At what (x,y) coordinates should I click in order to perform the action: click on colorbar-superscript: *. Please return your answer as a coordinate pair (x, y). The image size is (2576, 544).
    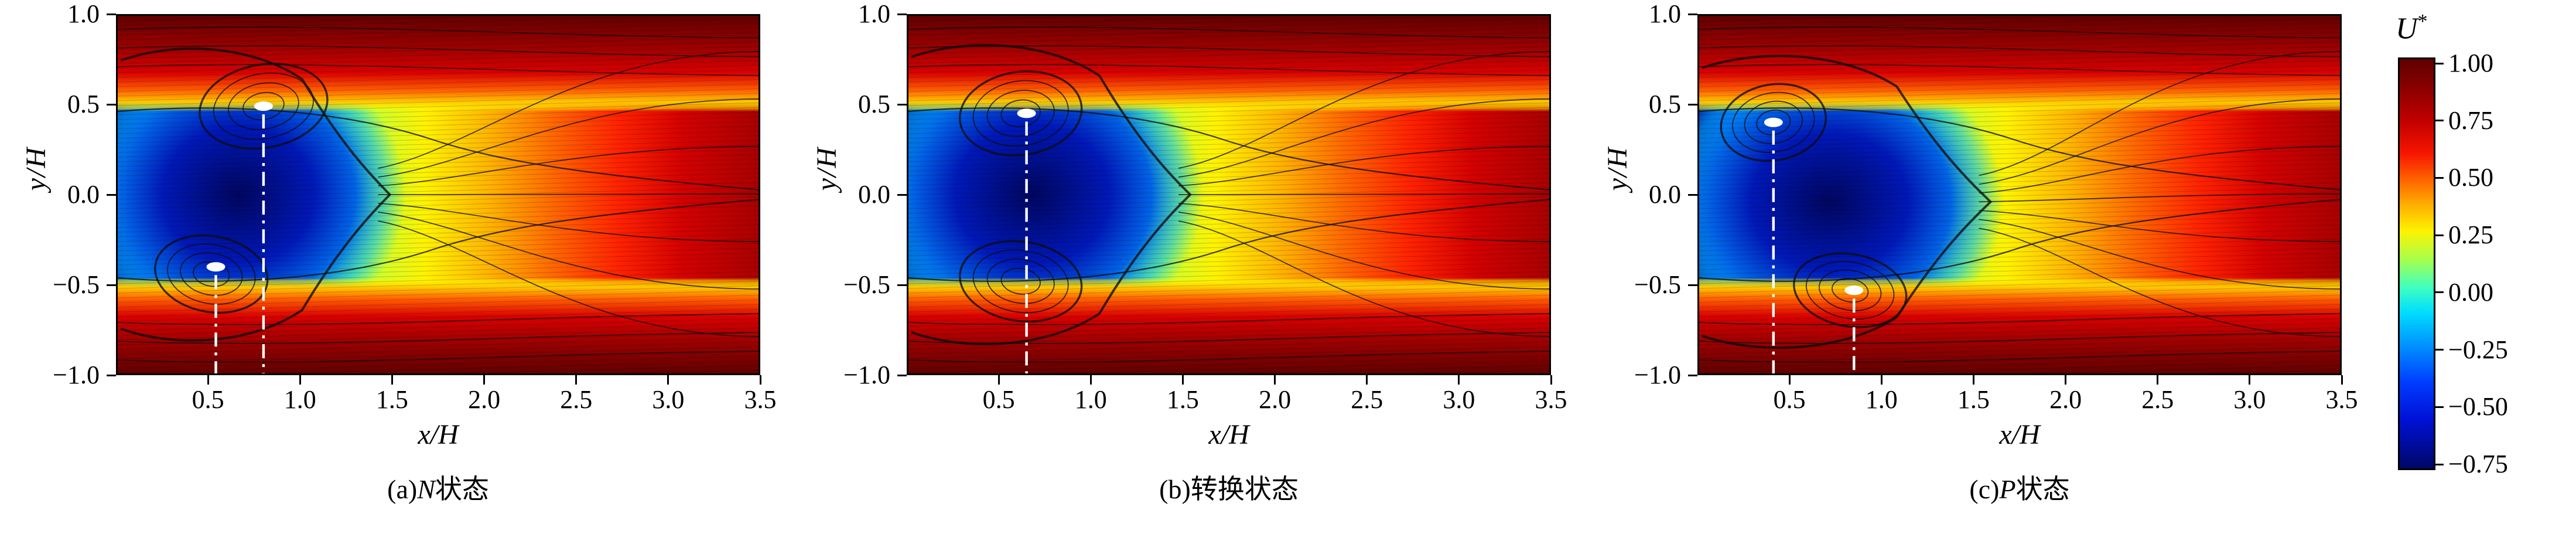
    Looking at the image, I should click on (2422, 21).